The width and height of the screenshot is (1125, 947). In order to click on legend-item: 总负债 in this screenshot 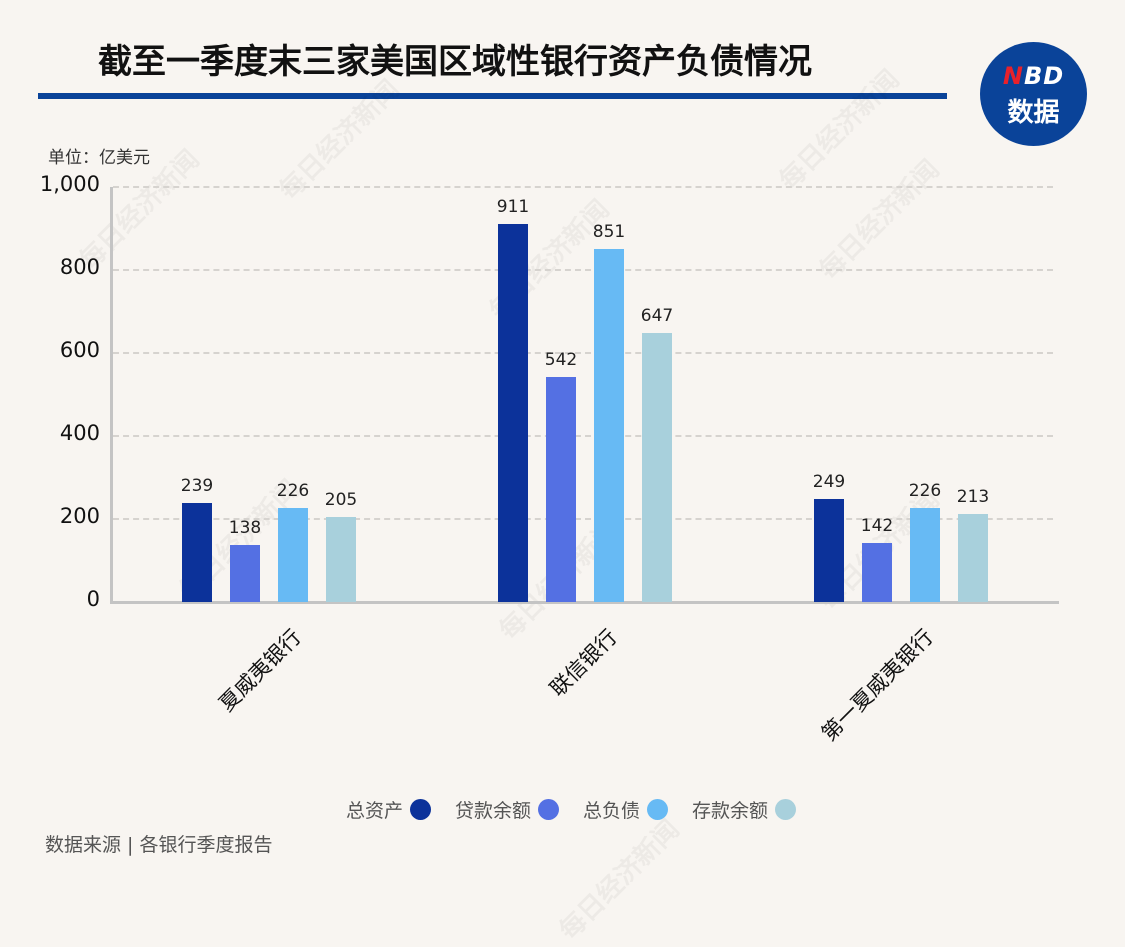, I will do `click(626, 809)`.